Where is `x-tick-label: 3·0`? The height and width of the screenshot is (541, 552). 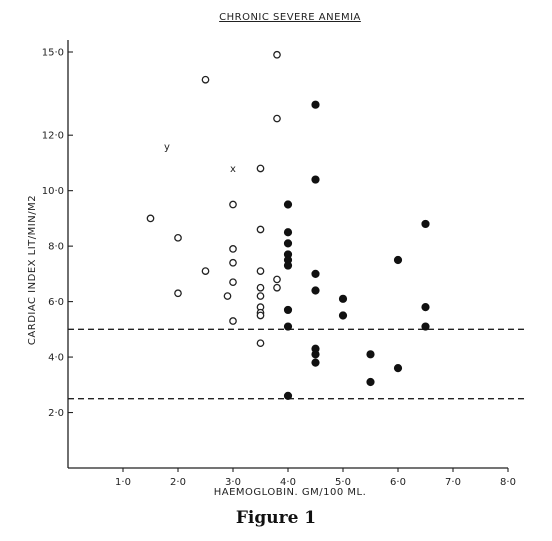 x-tick-label: 3·0 is located at coordinates (233, 482).